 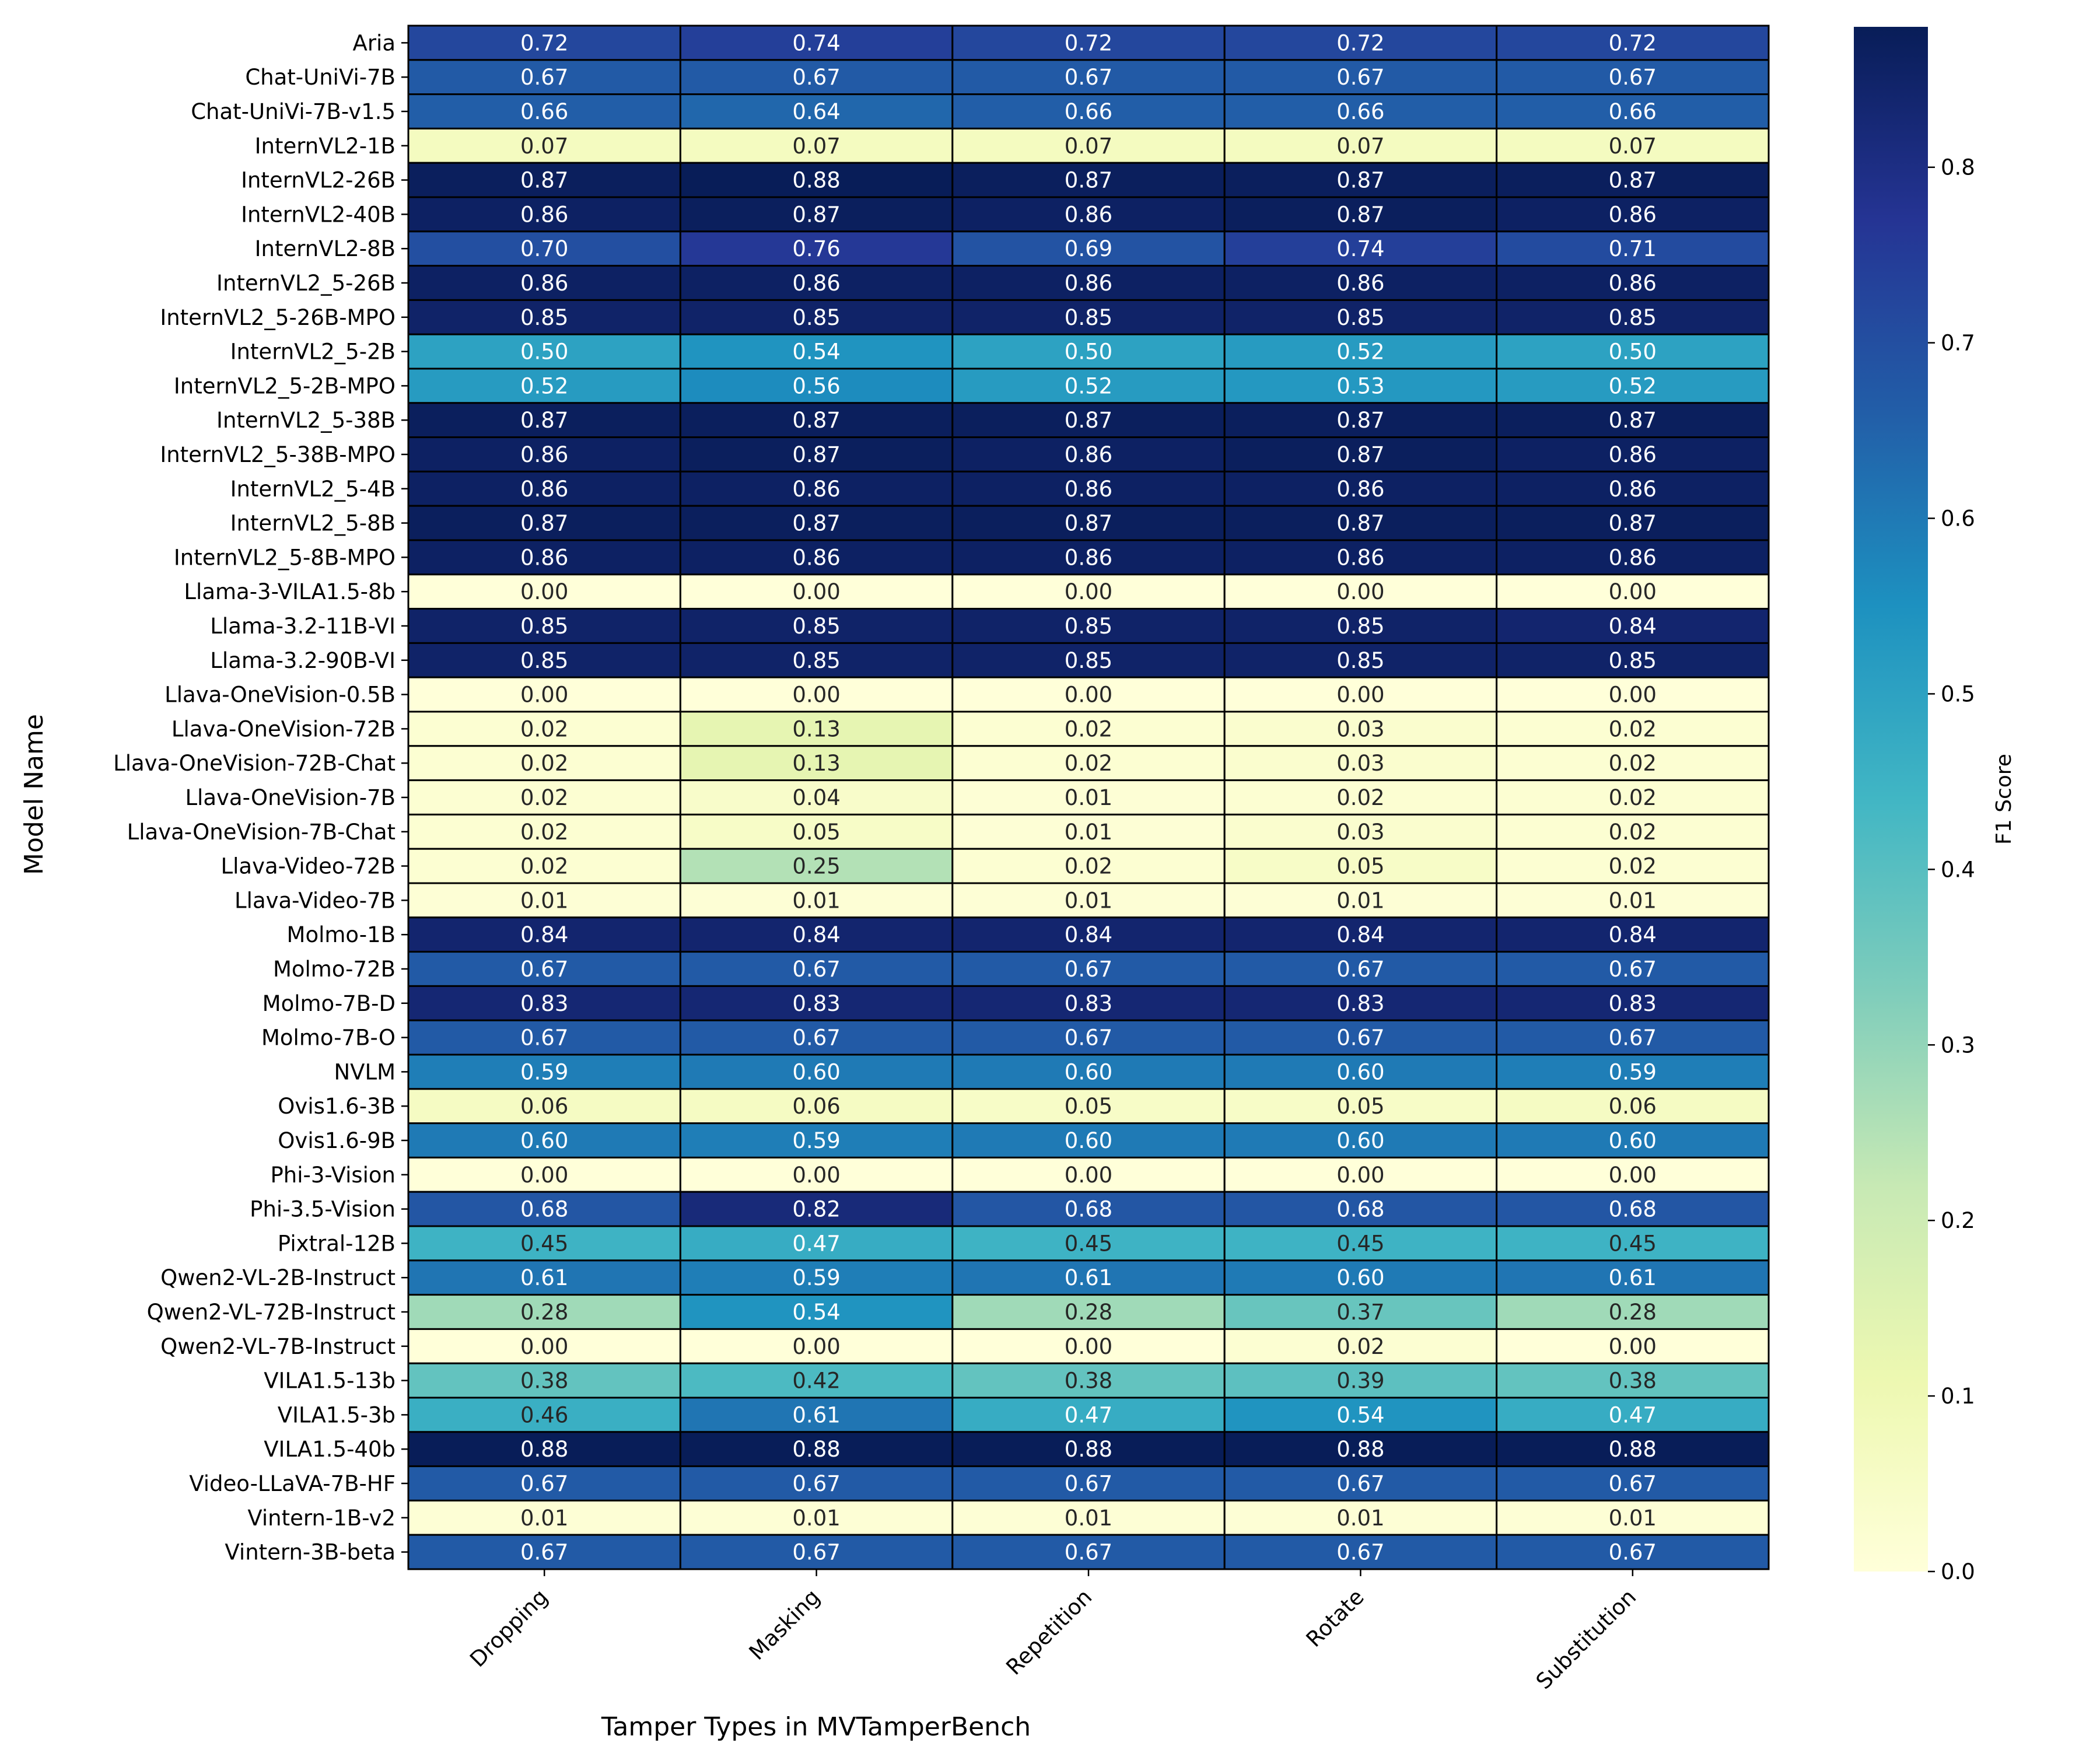 I want to click on cell-value-label: 0.82, so click(x=816, y=1209).